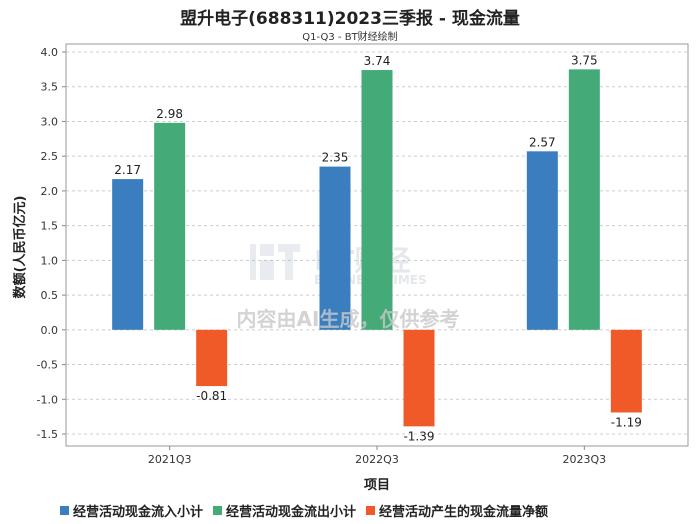 Image resolution: width=700 pixels, height=524 pixels. I want to click on x-axis: 2021Q3 2022Q3 2023Q3, so click(377, 456).